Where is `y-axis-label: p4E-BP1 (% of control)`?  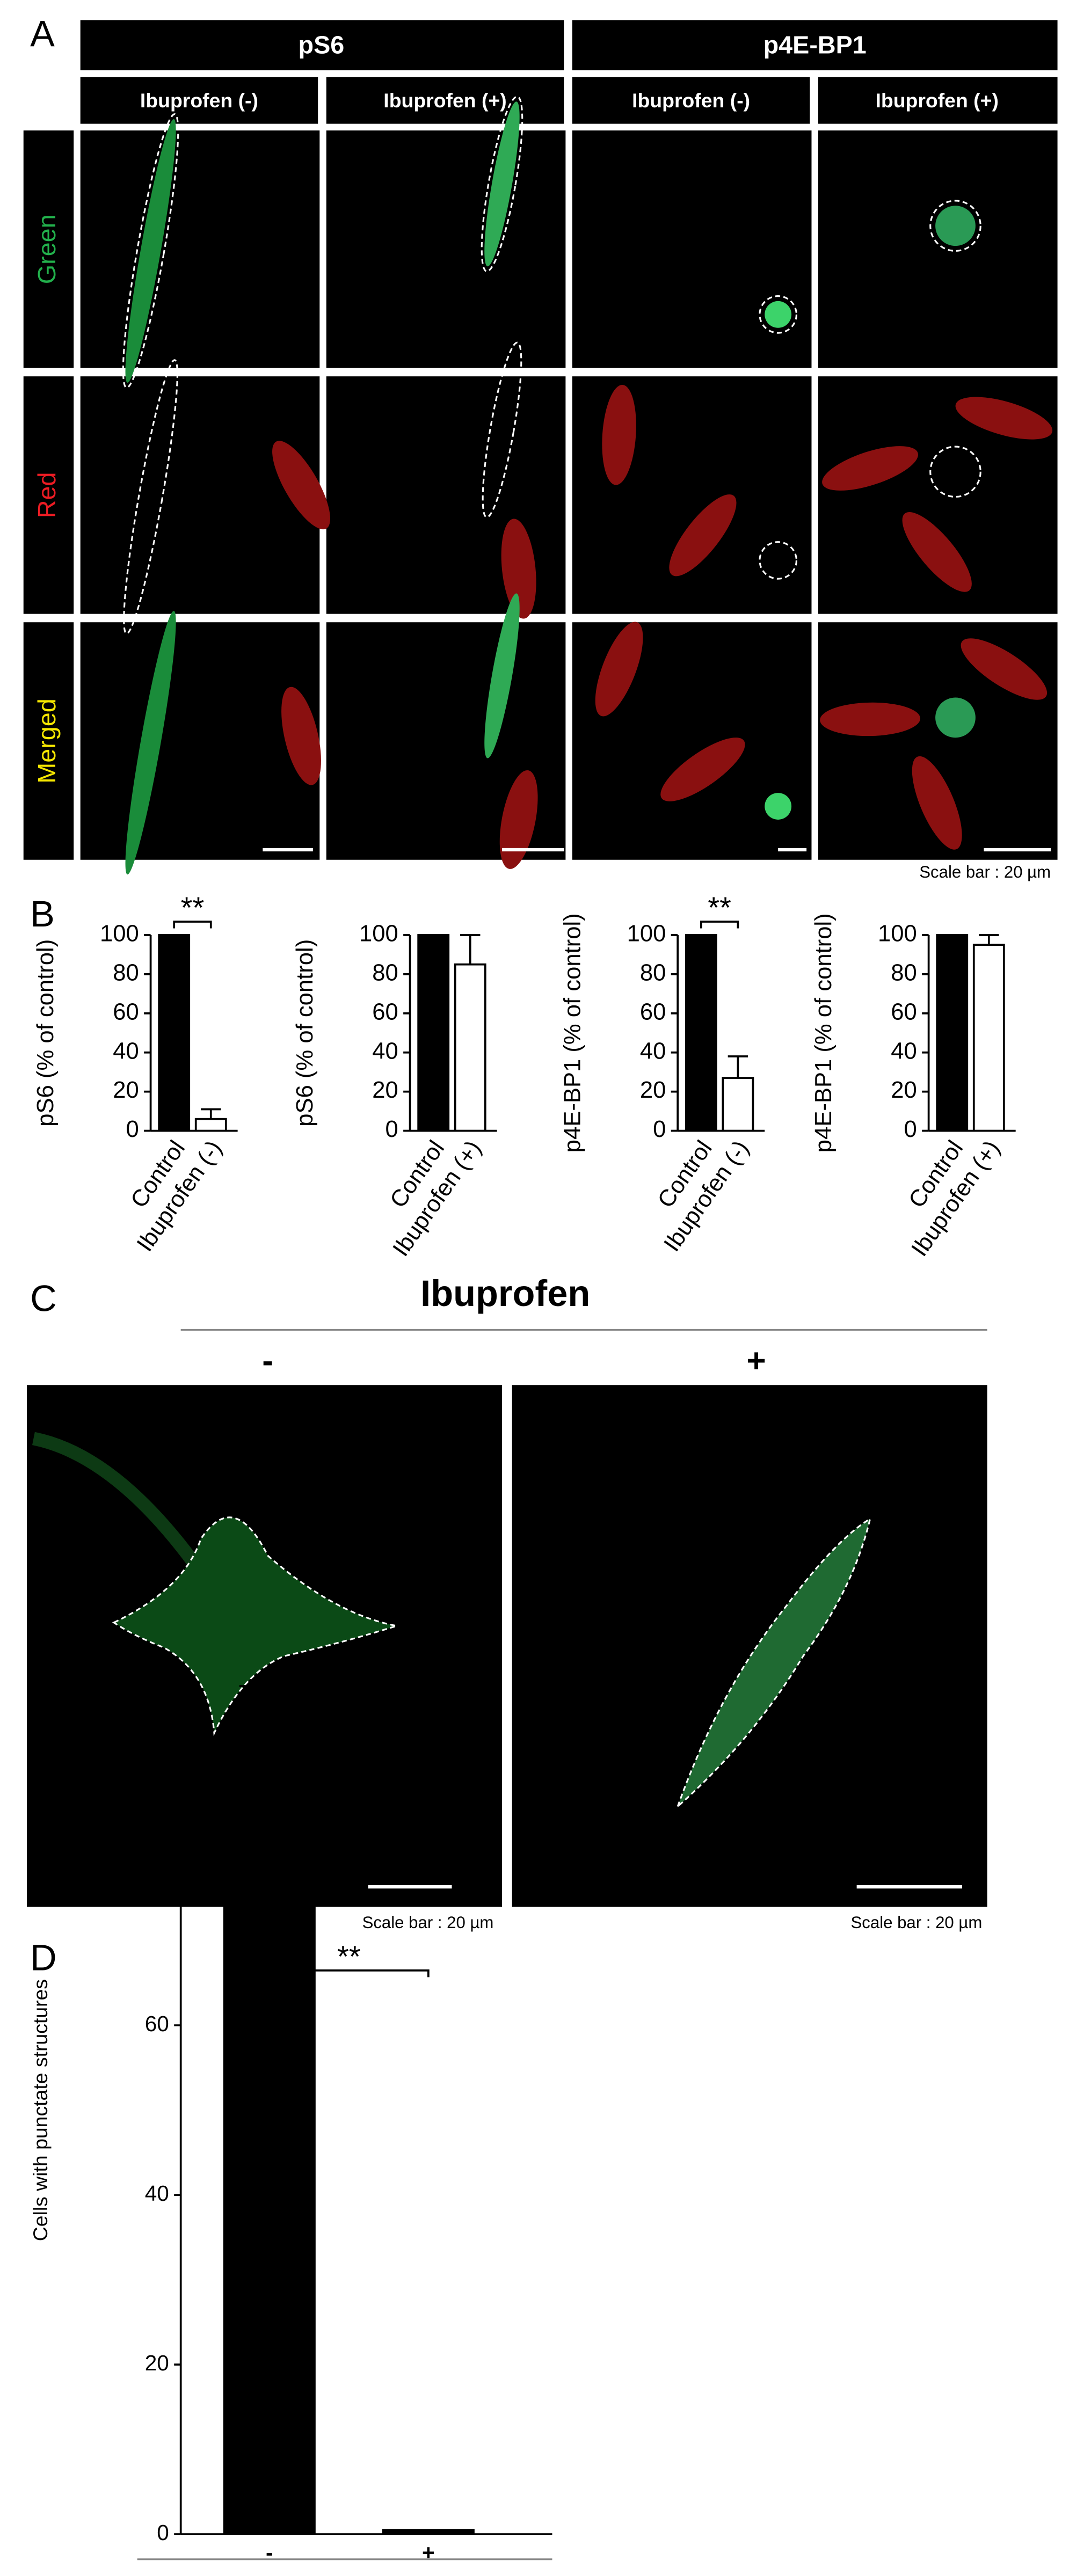 y-axis-label: p4E-BP1 (% of control) is located at coordinates (572, 1032).